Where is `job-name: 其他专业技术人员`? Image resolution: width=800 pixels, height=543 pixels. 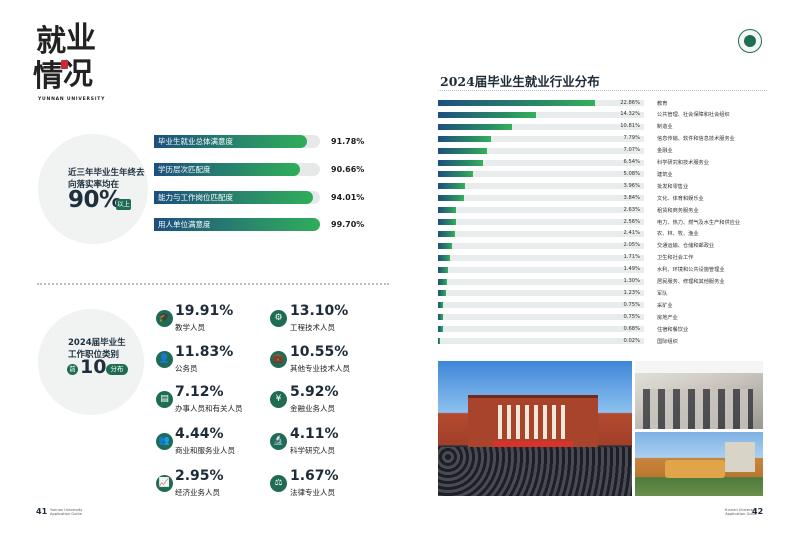 job-name: 其他专业技术人员 is located at coordinates (320, 368).